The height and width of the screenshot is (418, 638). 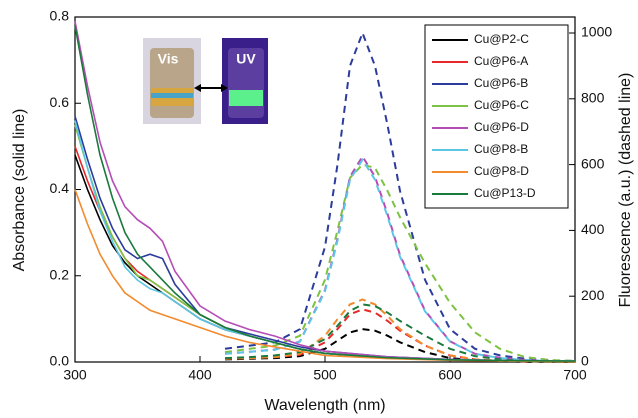 What do you see at coordinates (325, 375) in the screenshot?
I see `x-tick-label: 500` at bounding box center [325, 375].